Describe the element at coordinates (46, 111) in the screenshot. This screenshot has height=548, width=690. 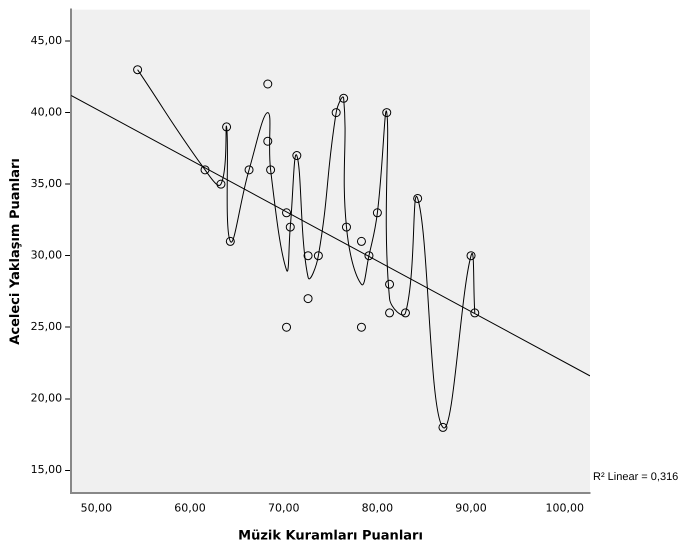
I see `y-tick-label: 40,00` at that location.